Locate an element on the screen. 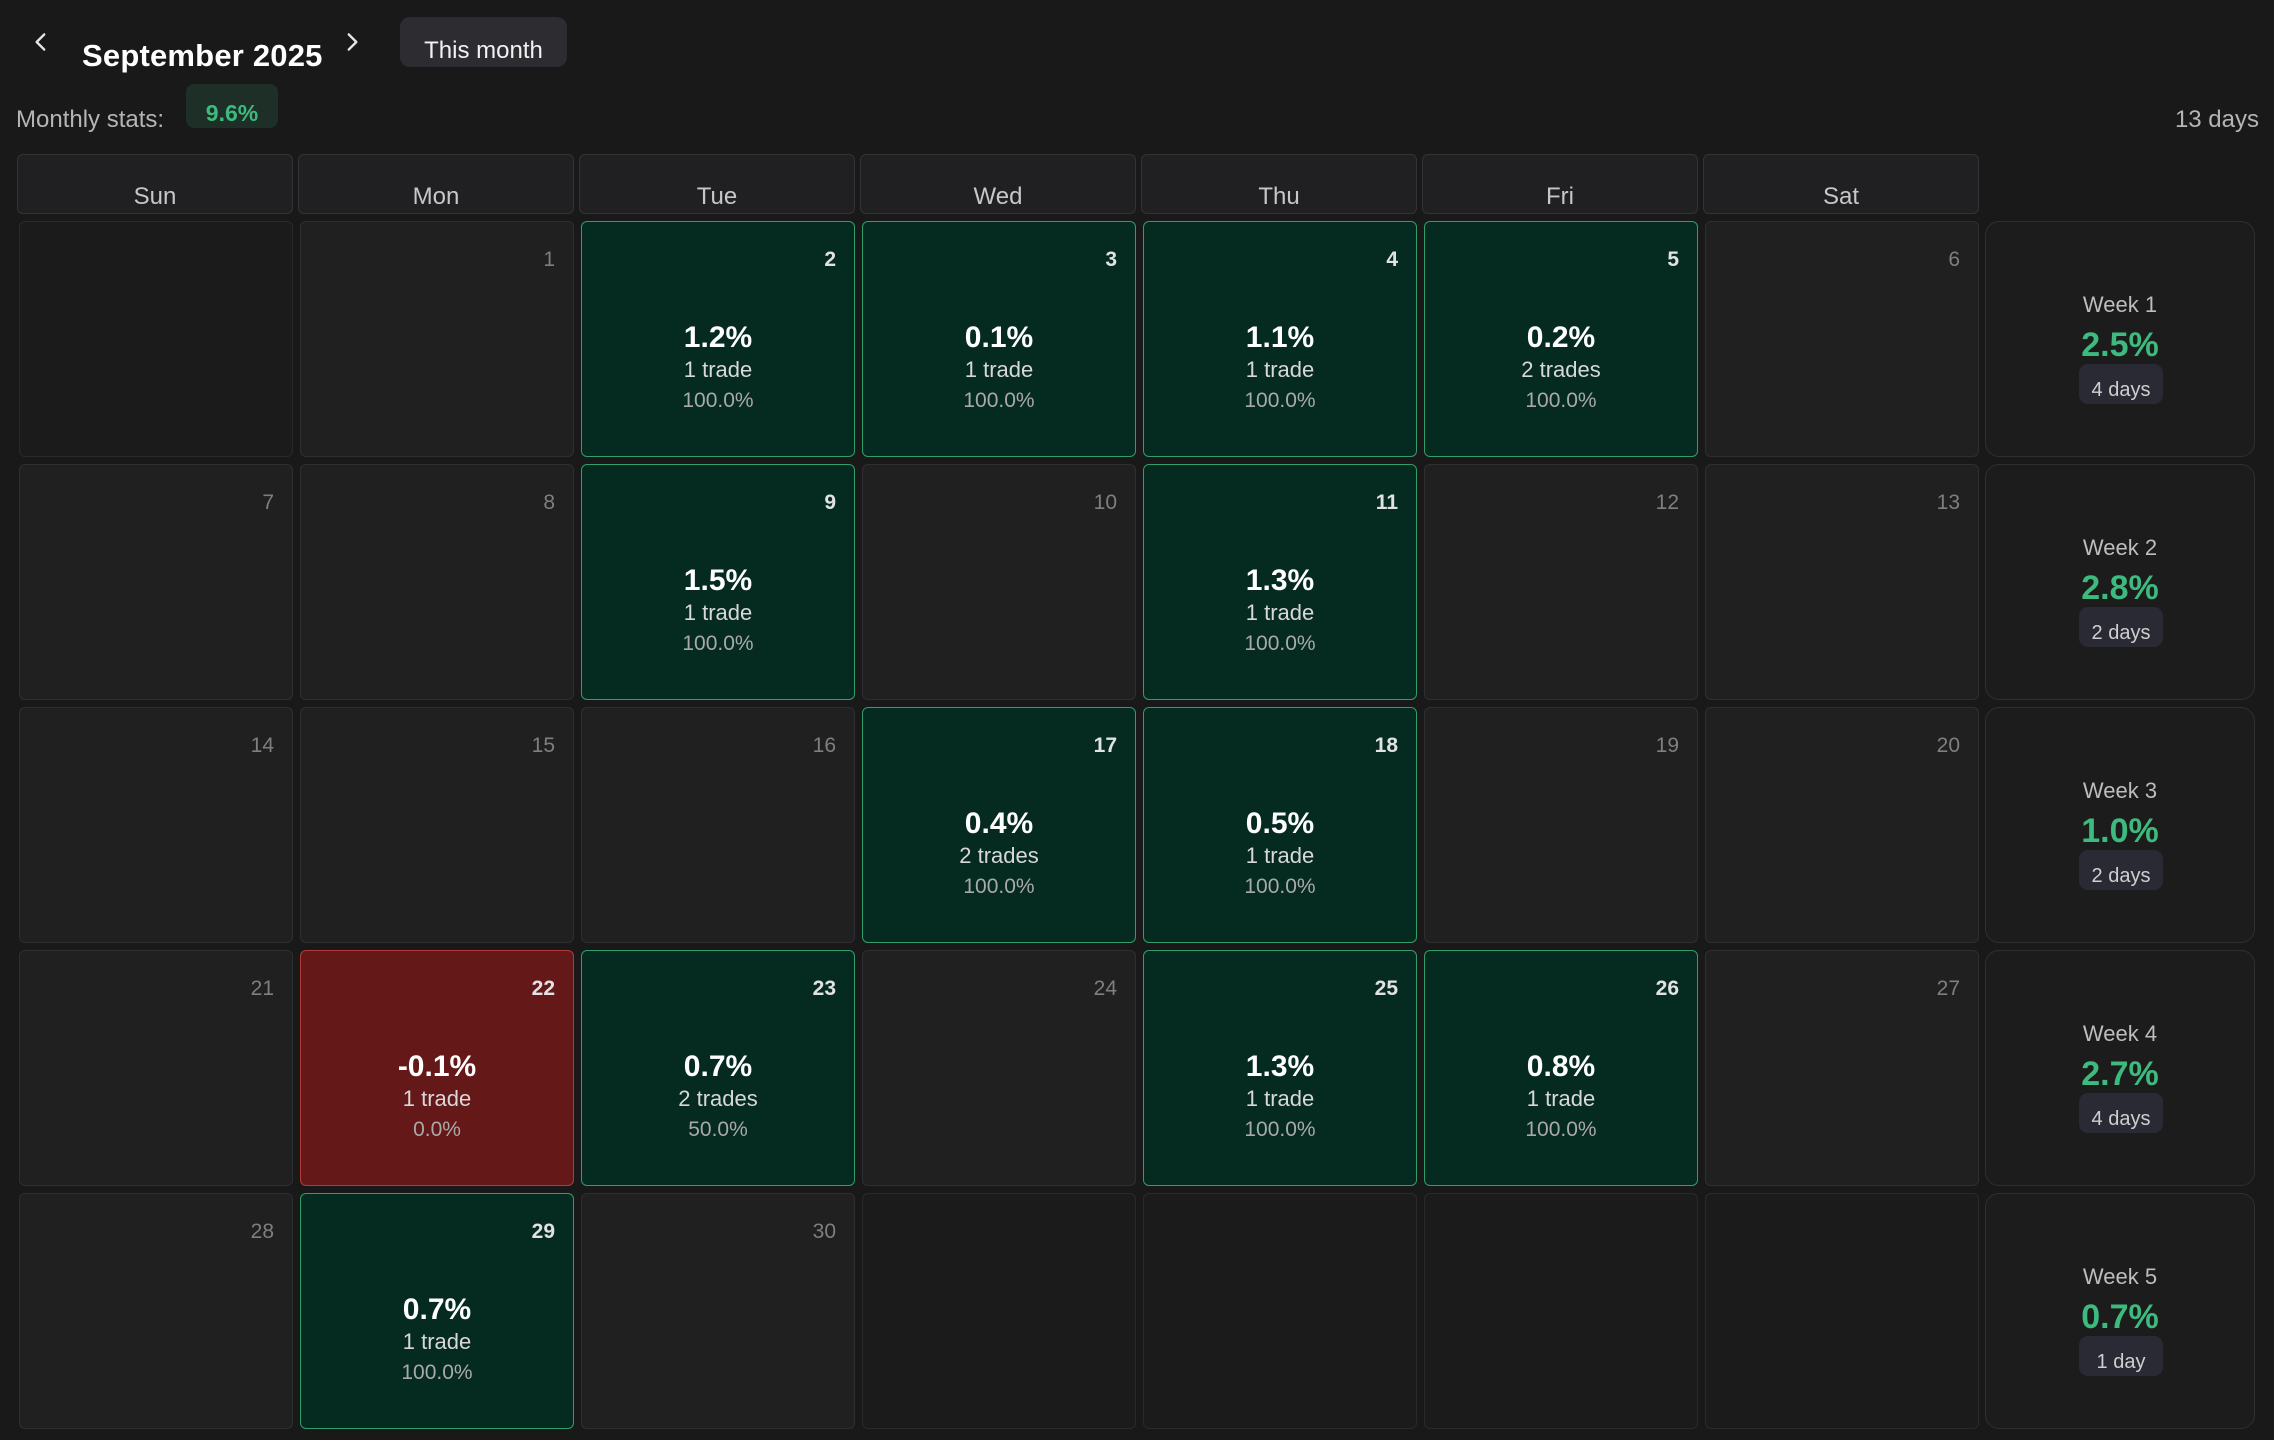 Image resolution: width=2274 pixels, height=1440 pixels. day-pnl: 0.8% is located at coordinates (1561, 1066).